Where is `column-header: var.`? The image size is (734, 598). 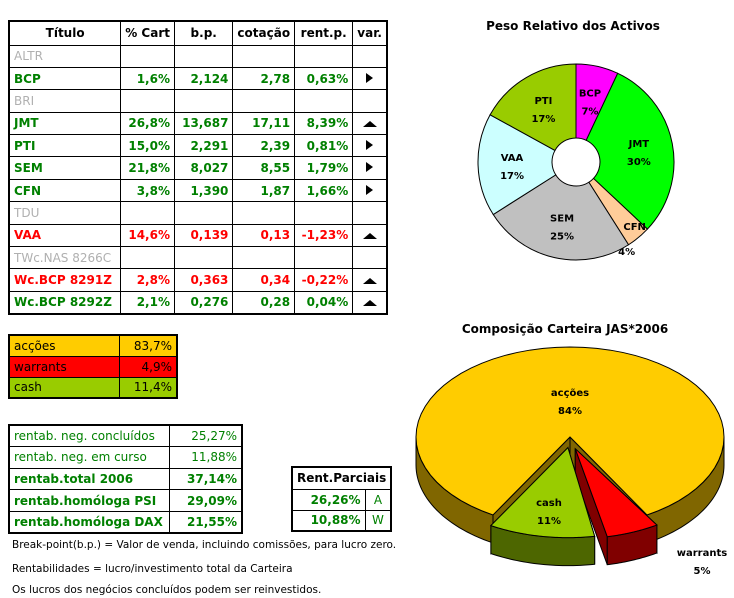 column-header: var. is located at coordinates (370, 33).